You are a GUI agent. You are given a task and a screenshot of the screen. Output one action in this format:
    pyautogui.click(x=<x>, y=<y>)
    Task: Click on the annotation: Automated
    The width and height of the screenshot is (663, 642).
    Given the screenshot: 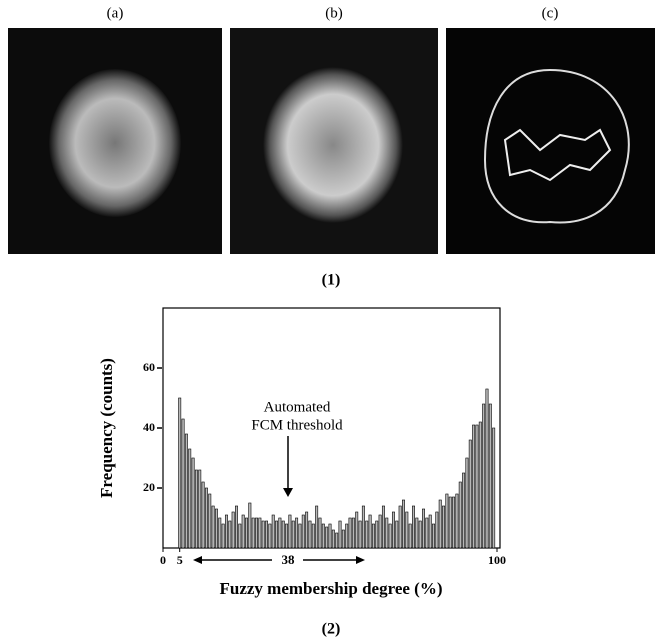 What is the action you would take?
    pyautogui.click(x=297, y=407)
    